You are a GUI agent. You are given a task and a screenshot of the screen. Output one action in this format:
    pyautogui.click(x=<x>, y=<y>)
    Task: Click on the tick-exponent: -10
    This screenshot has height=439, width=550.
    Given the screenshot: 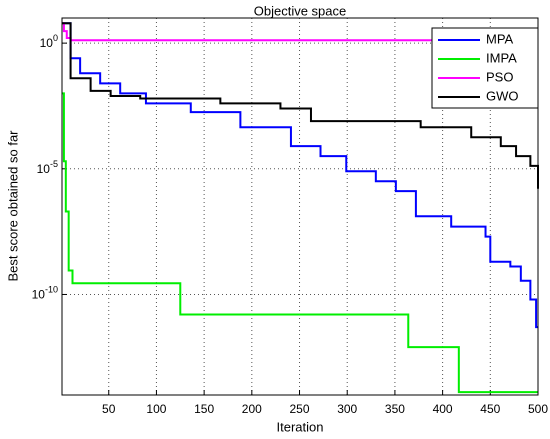 What is the action you would take?
    pyautogui.click(x=51, y=289)
    